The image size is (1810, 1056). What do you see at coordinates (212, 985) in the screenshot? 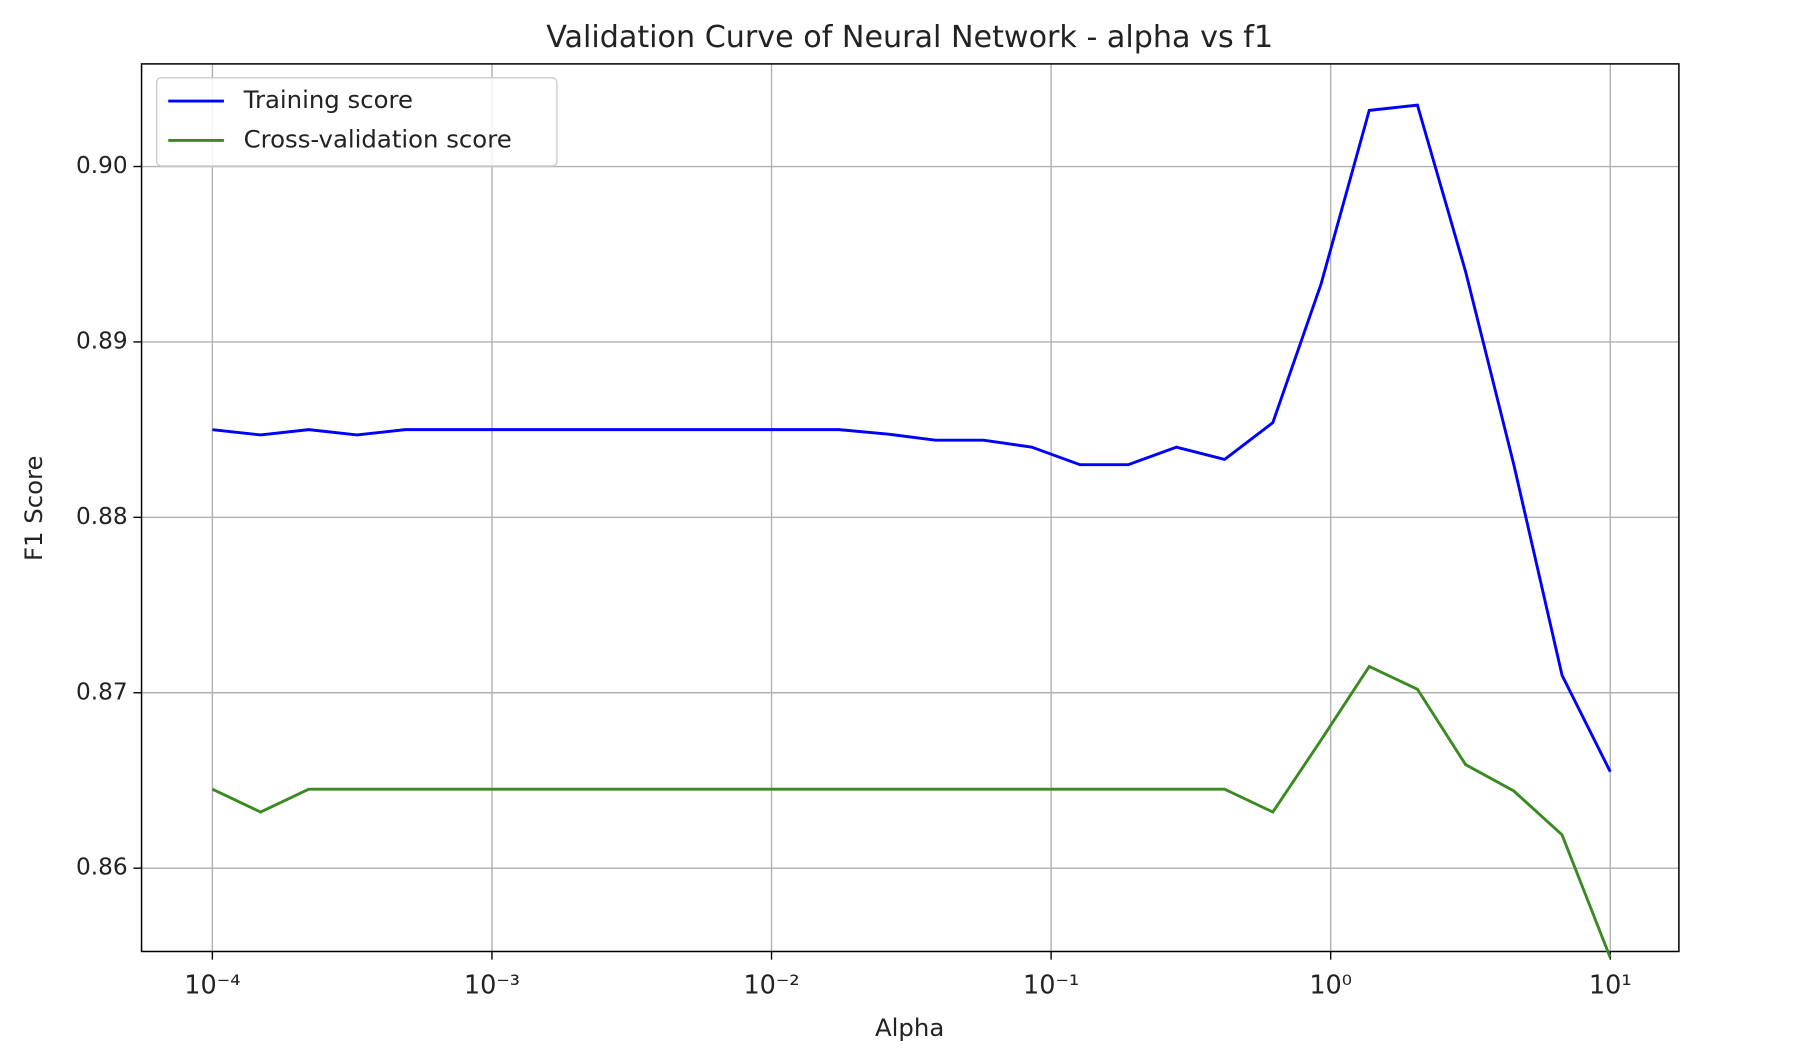
I see `x-tick-label: 10⁻⁴` at bounding box center [212, 985].